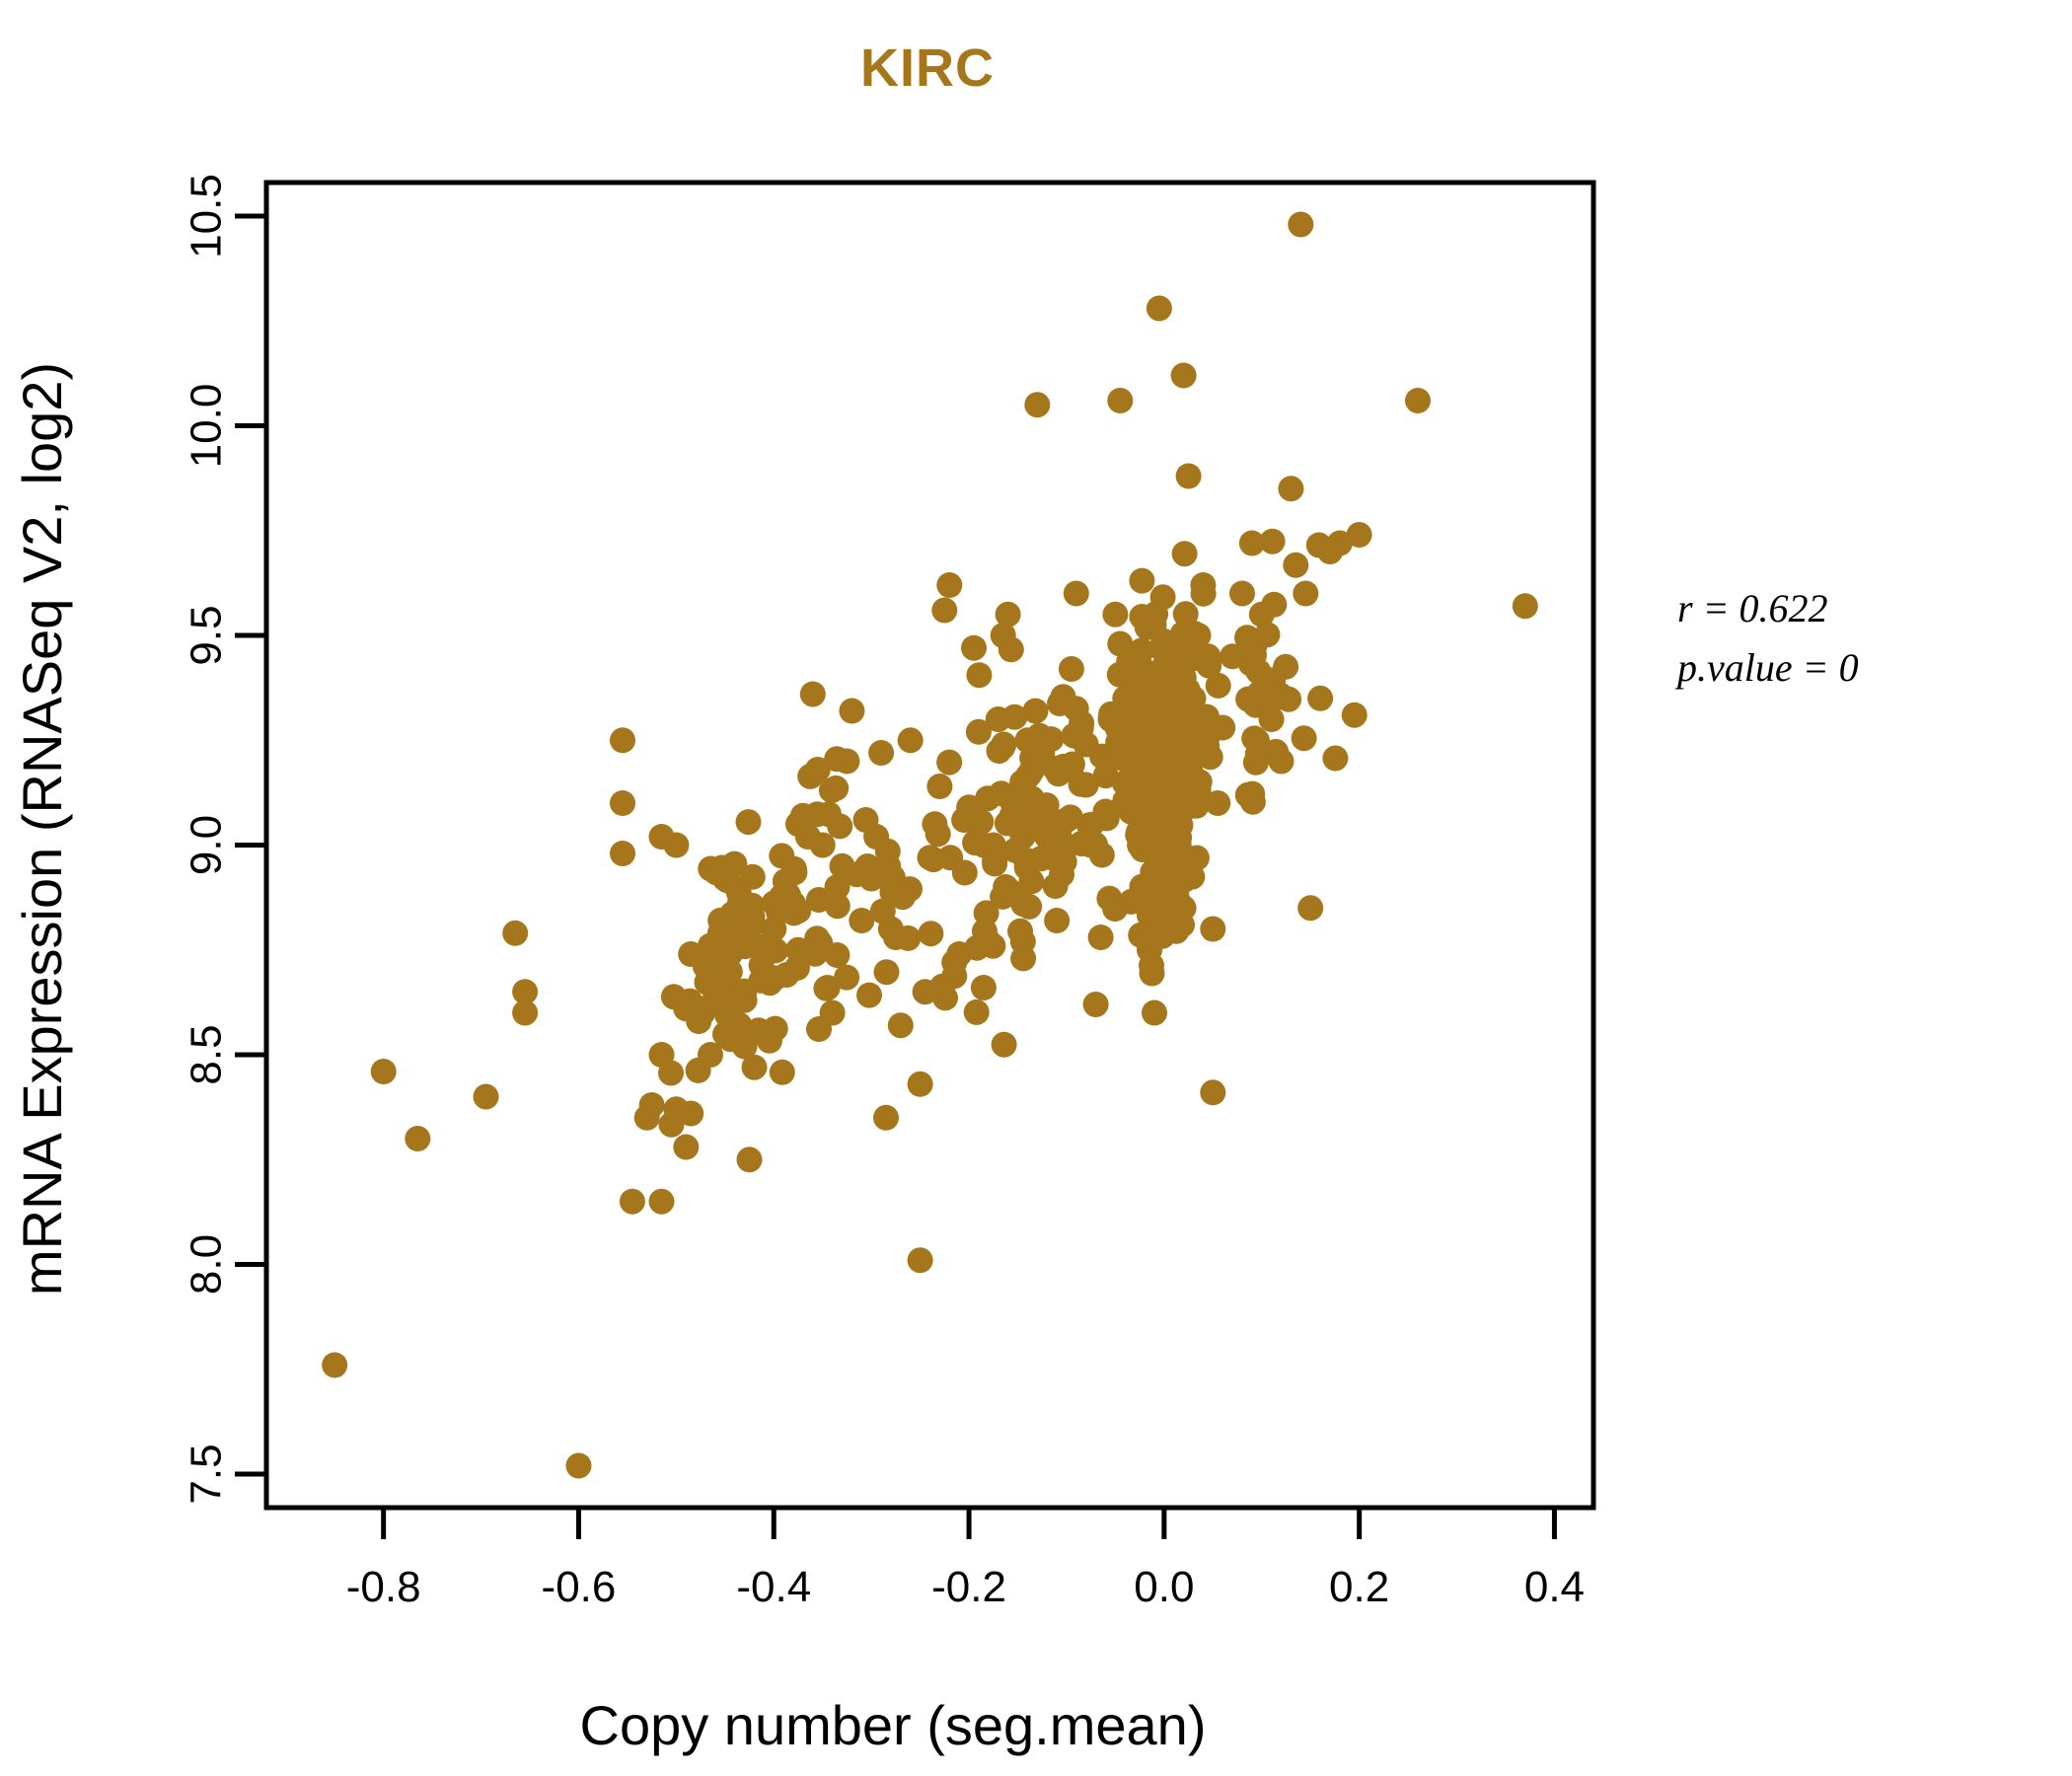 The image size is (2072, 1776). I want to click on x-tick-label: 0.2, so click(1359, 1587).